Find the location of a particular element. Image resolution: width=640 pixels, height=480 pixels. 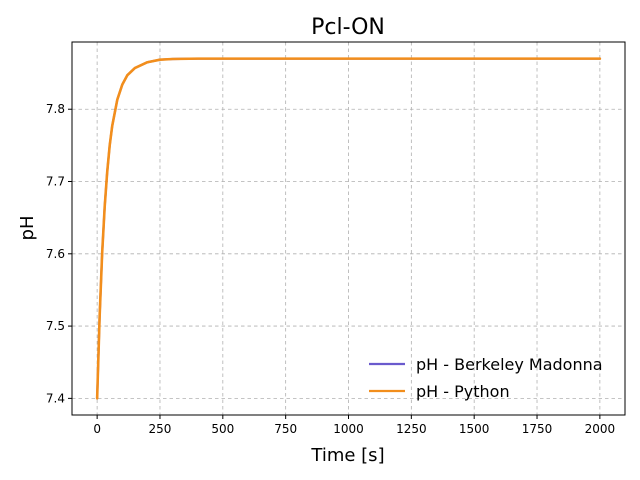

y-axis-ticks: 7.4 7.5 7.6 7.7 7.8 is located at coordinates (59, 253).